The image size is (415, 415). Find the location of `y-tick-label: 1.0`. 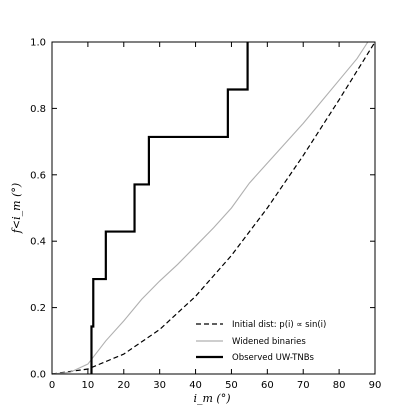

y-tick-label: 1.0 is located at coordinates (38, 43).